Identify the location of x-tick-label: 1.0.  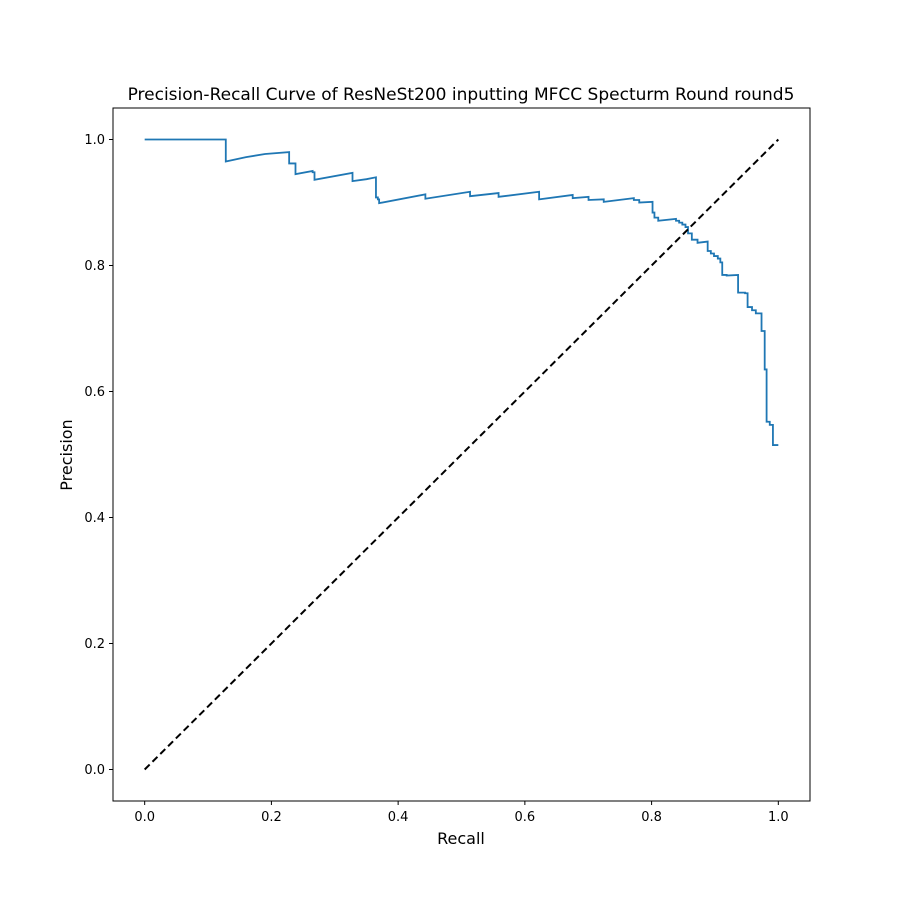
(778, 817).